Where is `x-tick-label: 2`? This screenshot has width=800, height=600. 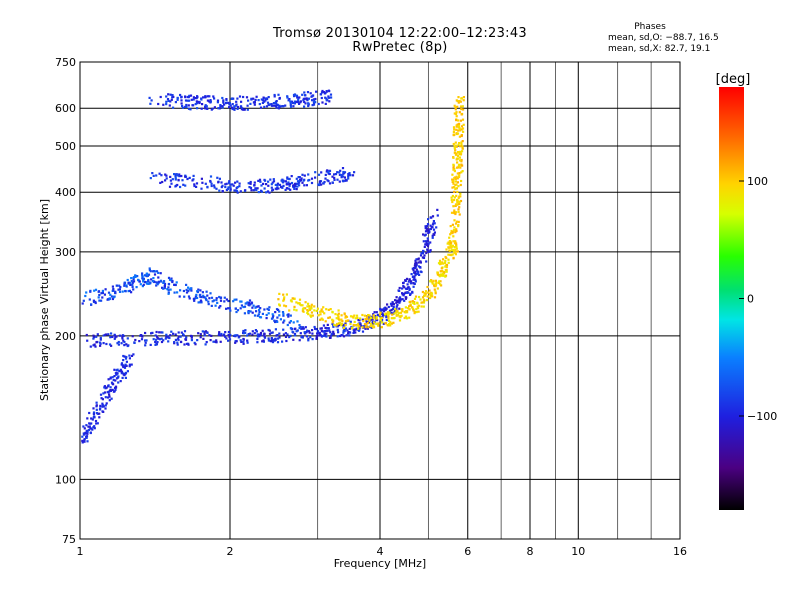 x-tick-label: 2 is located at coordinates (230, 551).